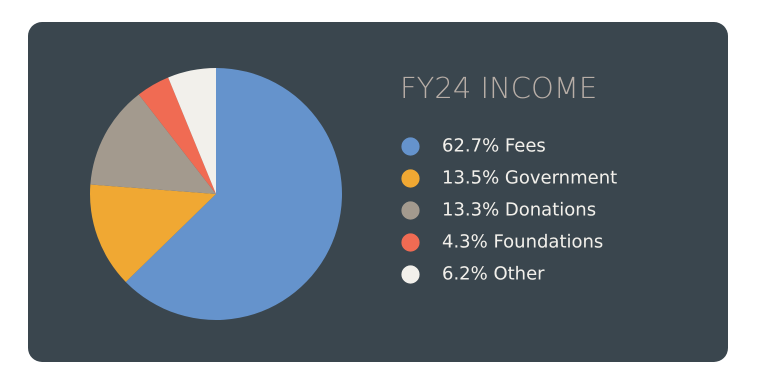 The height and width of the screenshot is (385, 757). I want to click on legend-label: 62.7% Fees, so click(494, 146).